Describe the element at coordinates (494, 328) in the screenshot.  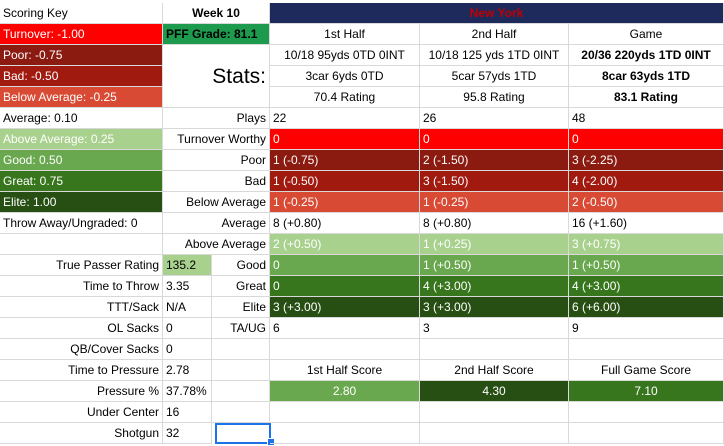
I see `ta-ug-2nd: 3` at that location.